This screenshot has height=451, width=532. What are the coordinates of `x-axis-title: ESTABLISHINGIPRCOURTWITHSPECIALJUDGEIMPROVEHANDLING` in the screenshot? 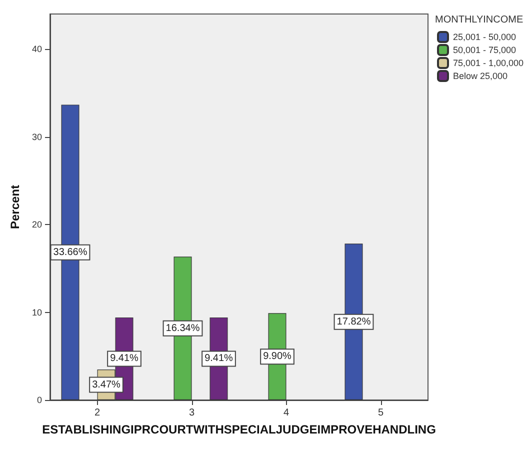 It's located at (239, 429).